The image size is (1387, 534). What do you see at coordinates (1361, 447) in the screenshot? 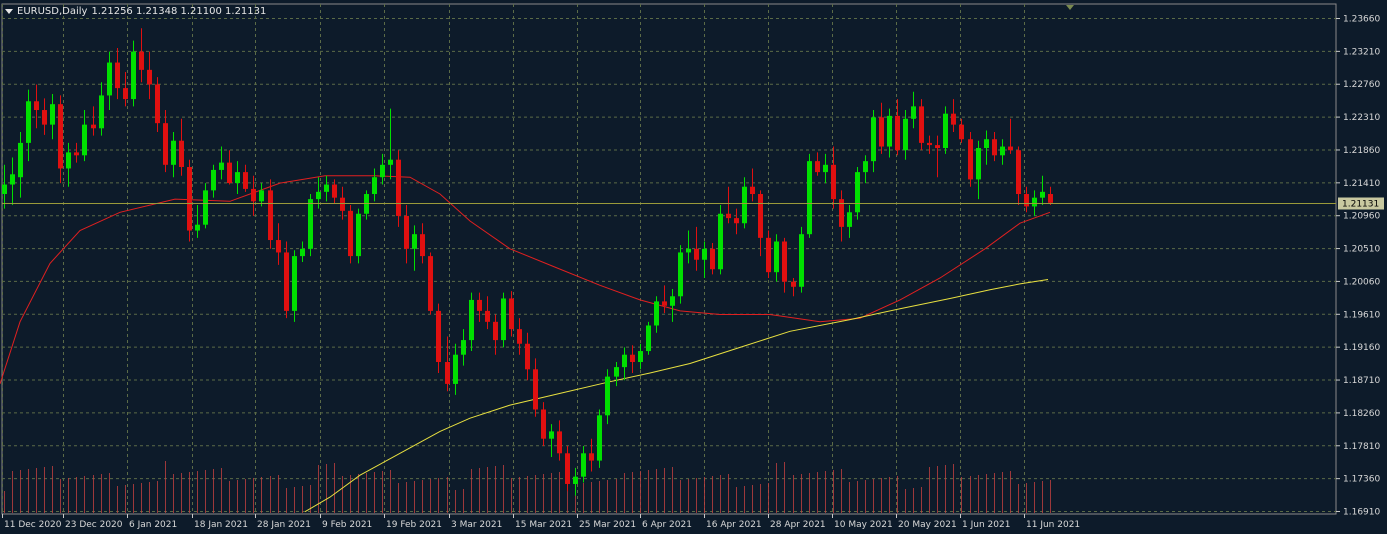
I see `price-tick-label: 1.17810` at bounding box center [1361, 447].